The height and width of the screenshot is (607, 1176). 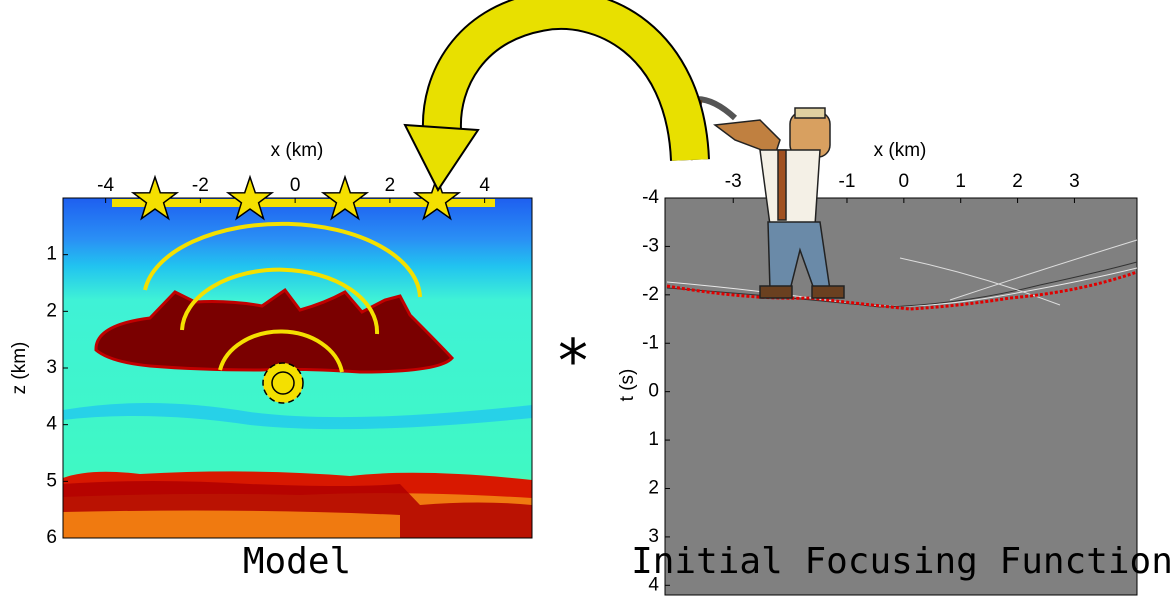 What do you see at coordinates (573, 362) in the screenshot?
I see `operator: *` at bounding box center [573, 362].